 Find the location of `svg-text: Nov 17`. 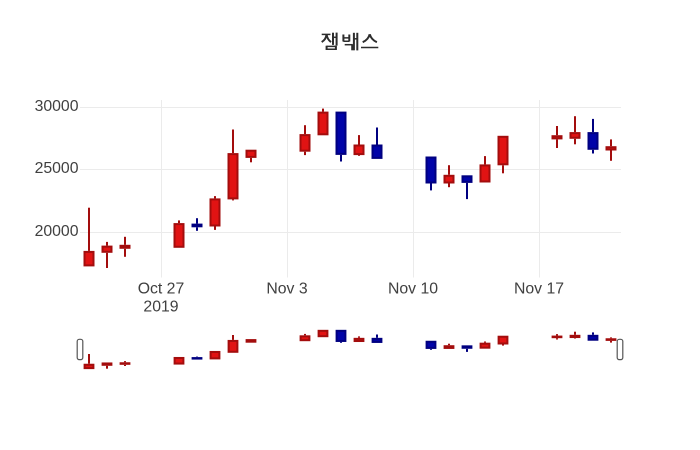

svg-text: Nov 17 is located at coordinates (539, 288).